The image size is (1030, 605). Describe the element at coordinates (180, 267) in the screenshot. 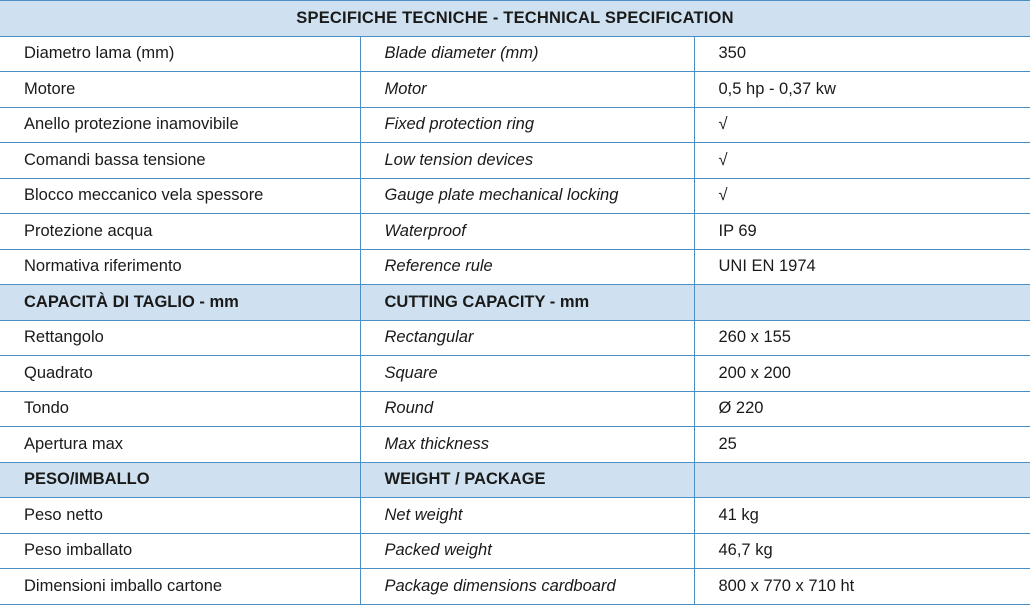

I see `italian-label: Normativa riferimento` at that location.